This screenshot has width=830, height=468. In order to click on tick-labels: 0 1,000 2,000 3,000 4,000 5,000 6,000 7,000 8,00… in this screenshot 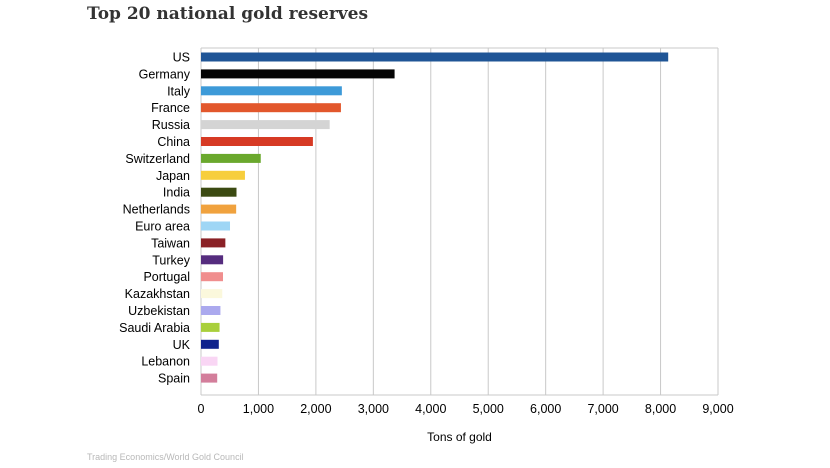, I will do `click(466, 409)`.